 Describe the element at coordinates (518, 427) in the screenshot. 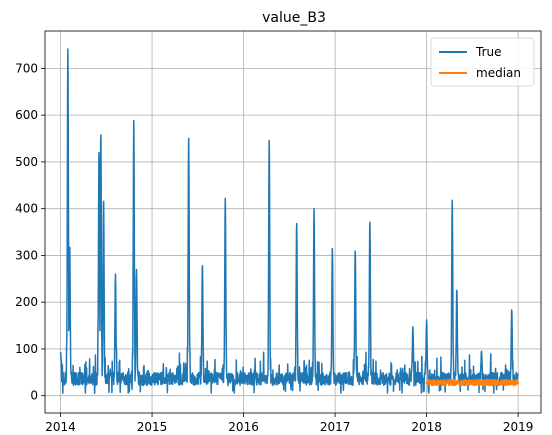

I see `x-tick-label: 2019` at that location.